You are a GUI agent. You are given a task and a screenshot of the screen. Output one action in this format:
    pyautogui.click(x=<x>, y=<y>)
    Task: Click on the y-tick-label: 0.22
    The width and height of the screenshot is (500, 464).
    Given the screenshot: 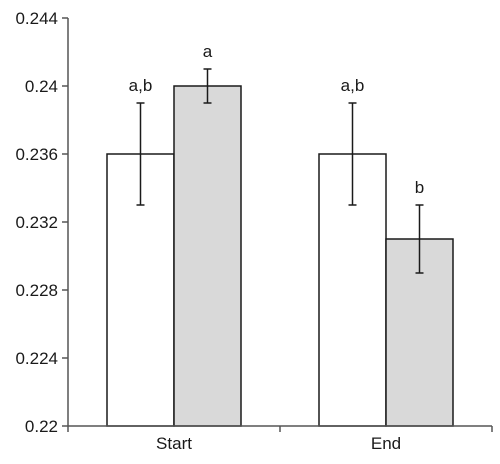 What is the action you would take?
    pyautogui.click(x=41, y=426)
    